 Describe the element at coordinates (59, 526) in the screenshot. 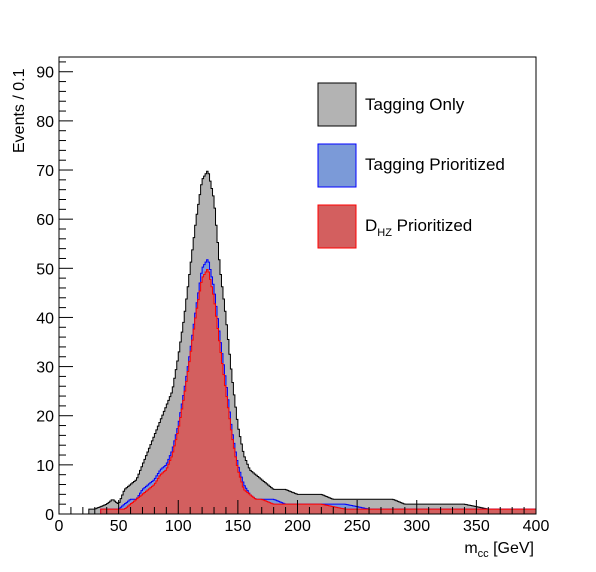

I see `x-tick-label: 0` at that location.